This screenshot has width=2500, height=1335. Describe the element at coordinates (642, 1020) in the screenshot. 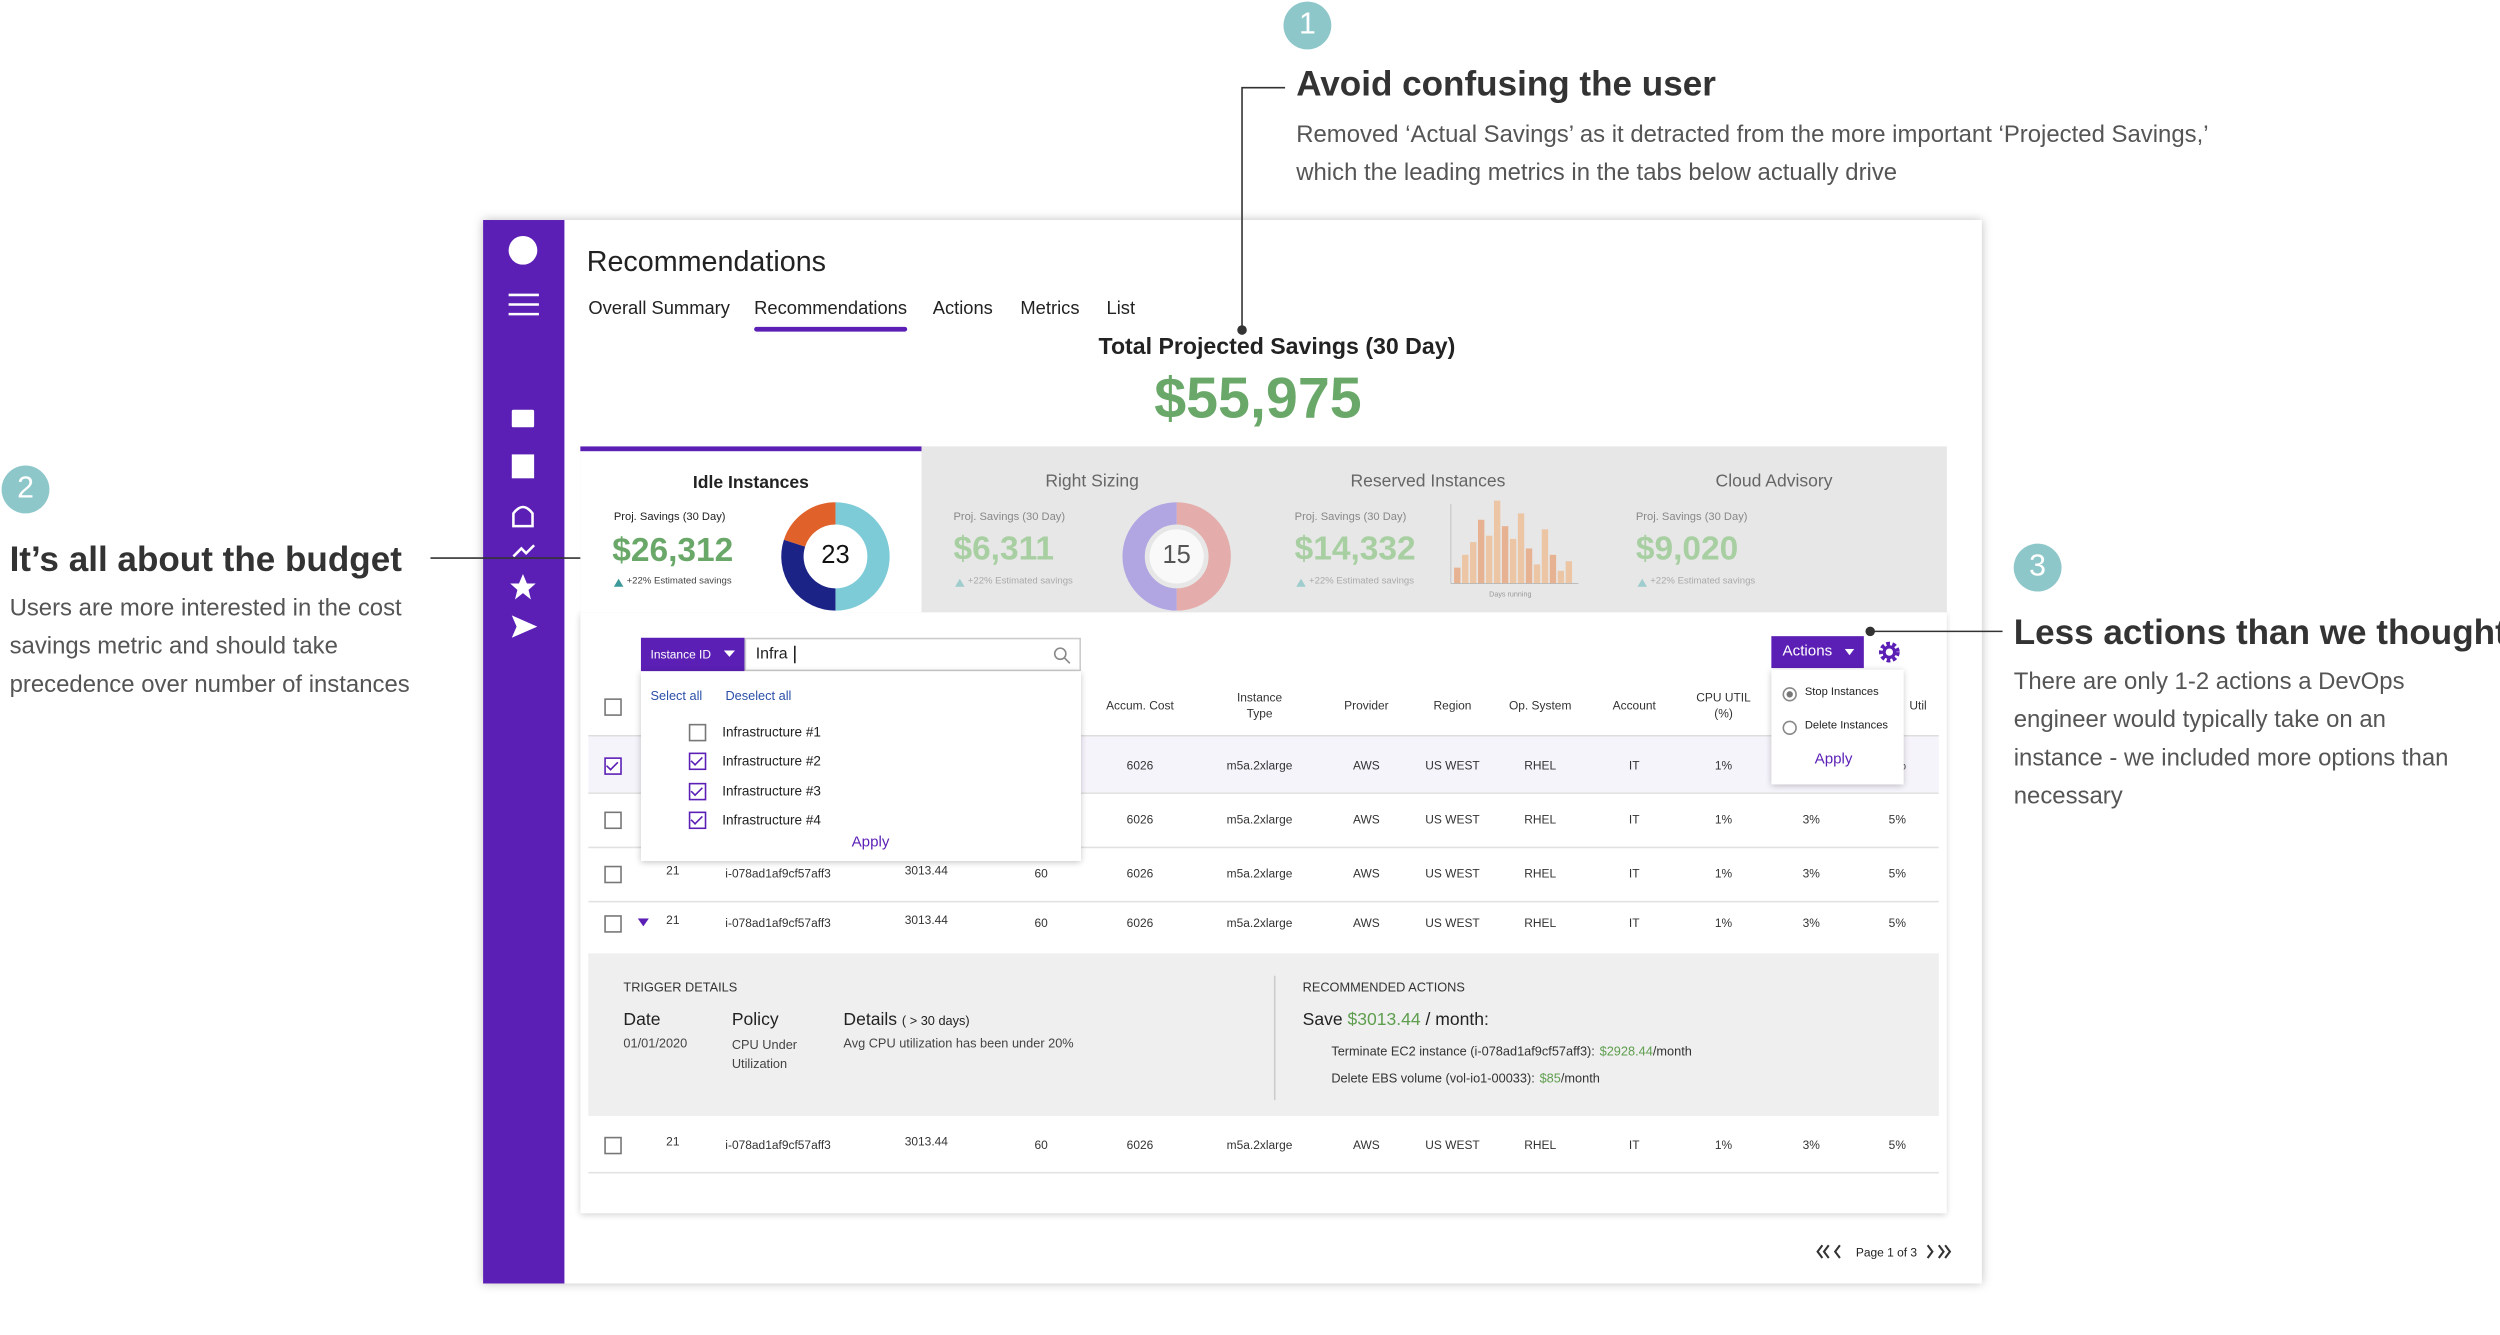

I see `details-label: Date` at that location.